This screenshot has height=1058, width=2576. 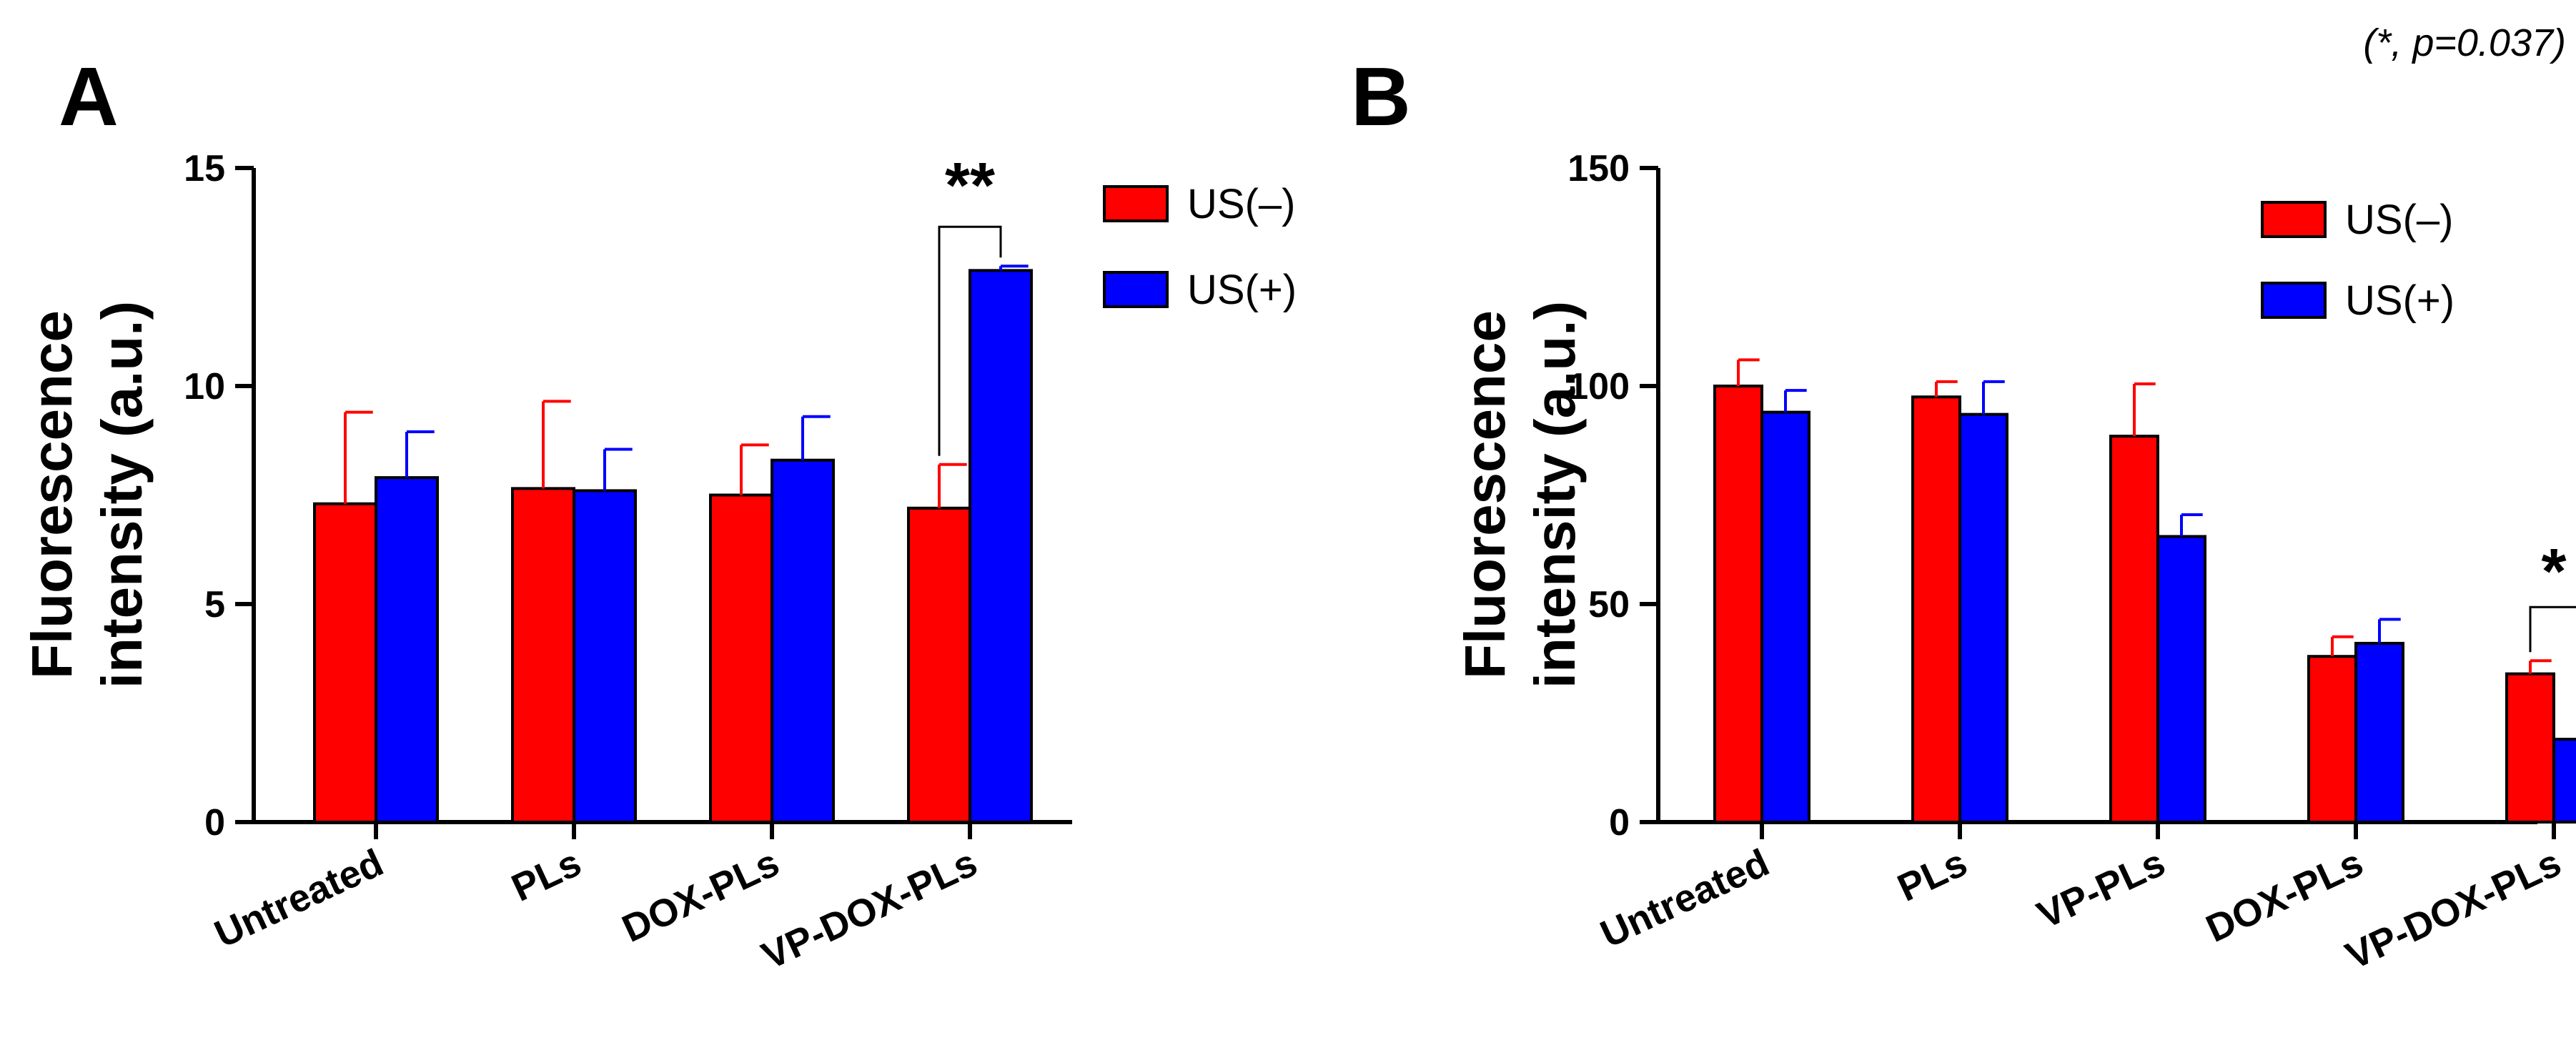 I want to click on y-tick-label: 5, so click(x=214, y=605).